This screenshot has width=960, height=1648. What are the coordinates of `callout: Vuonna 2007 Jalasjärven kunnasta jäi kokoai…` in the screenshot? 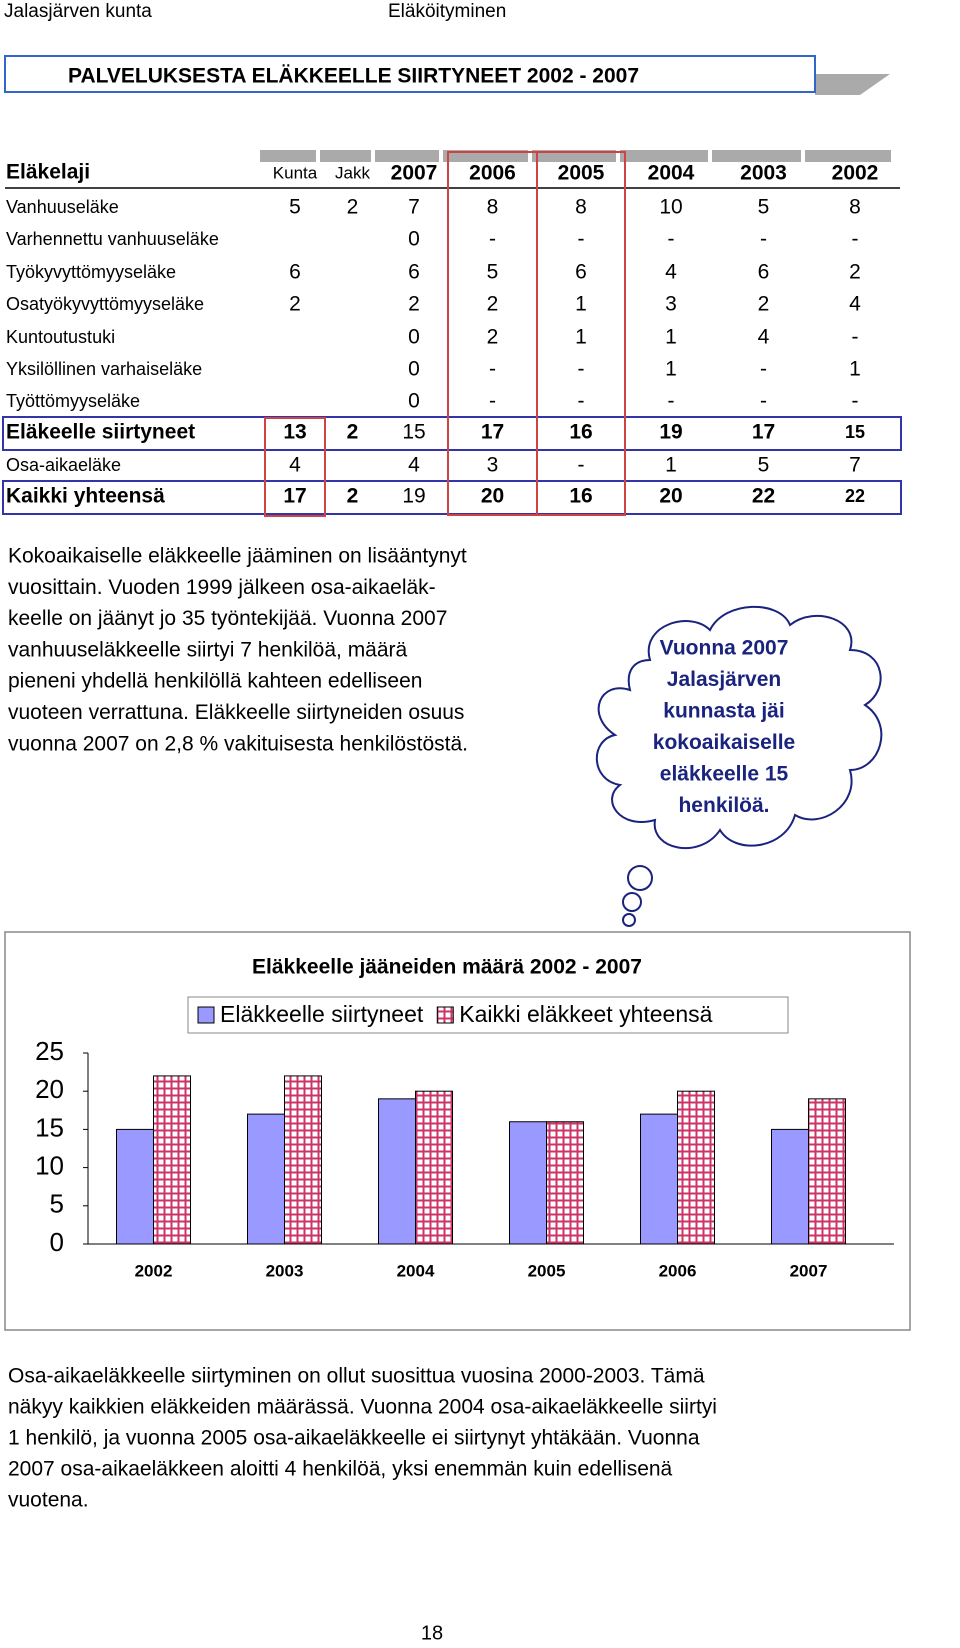 It's located at (724, 727).